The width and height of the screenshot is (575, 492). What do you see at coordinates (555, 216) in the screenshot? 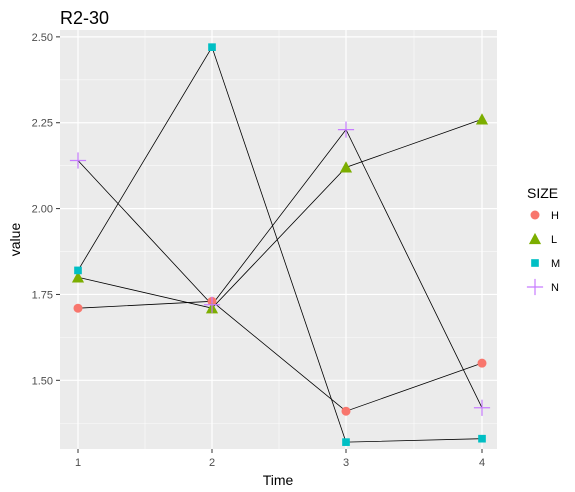
I see `legend-label-h: H` at bounding box center [555, 216].